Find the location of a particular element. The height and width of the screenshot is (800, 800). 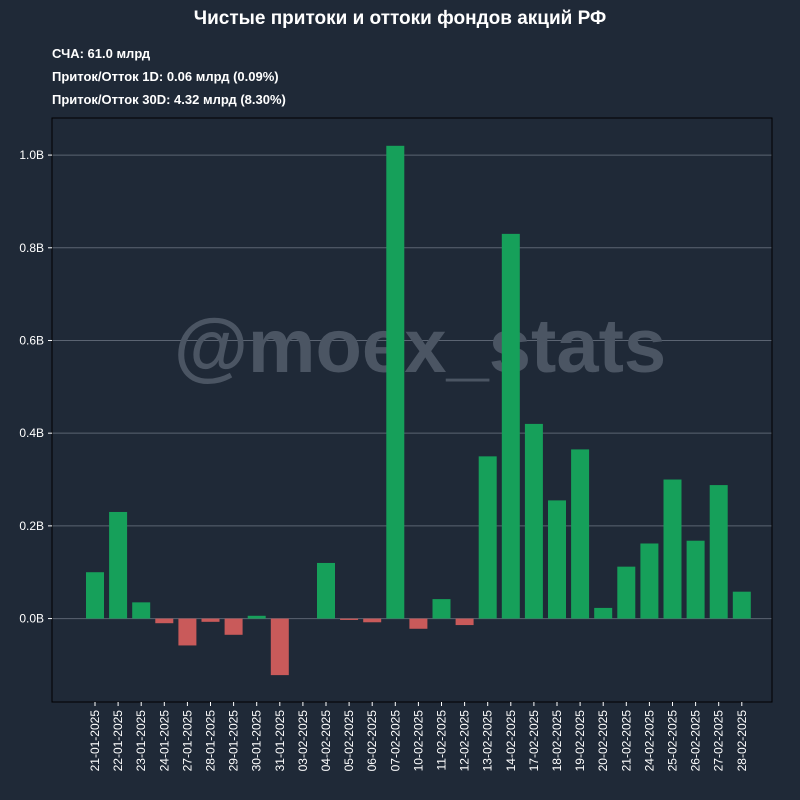

x-tick-label: 07-02-2025 is located at coordinates (395, 741).